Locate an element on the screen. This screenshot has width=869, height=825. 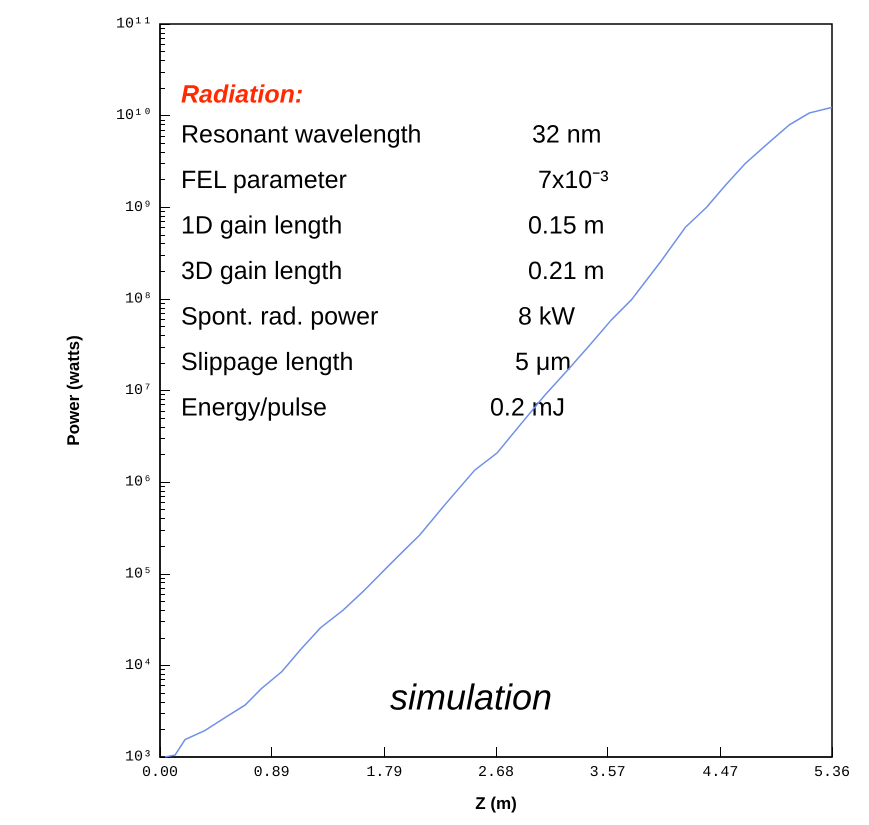
y-tick-label: 10⁵ is located at coordinates (138, 573).